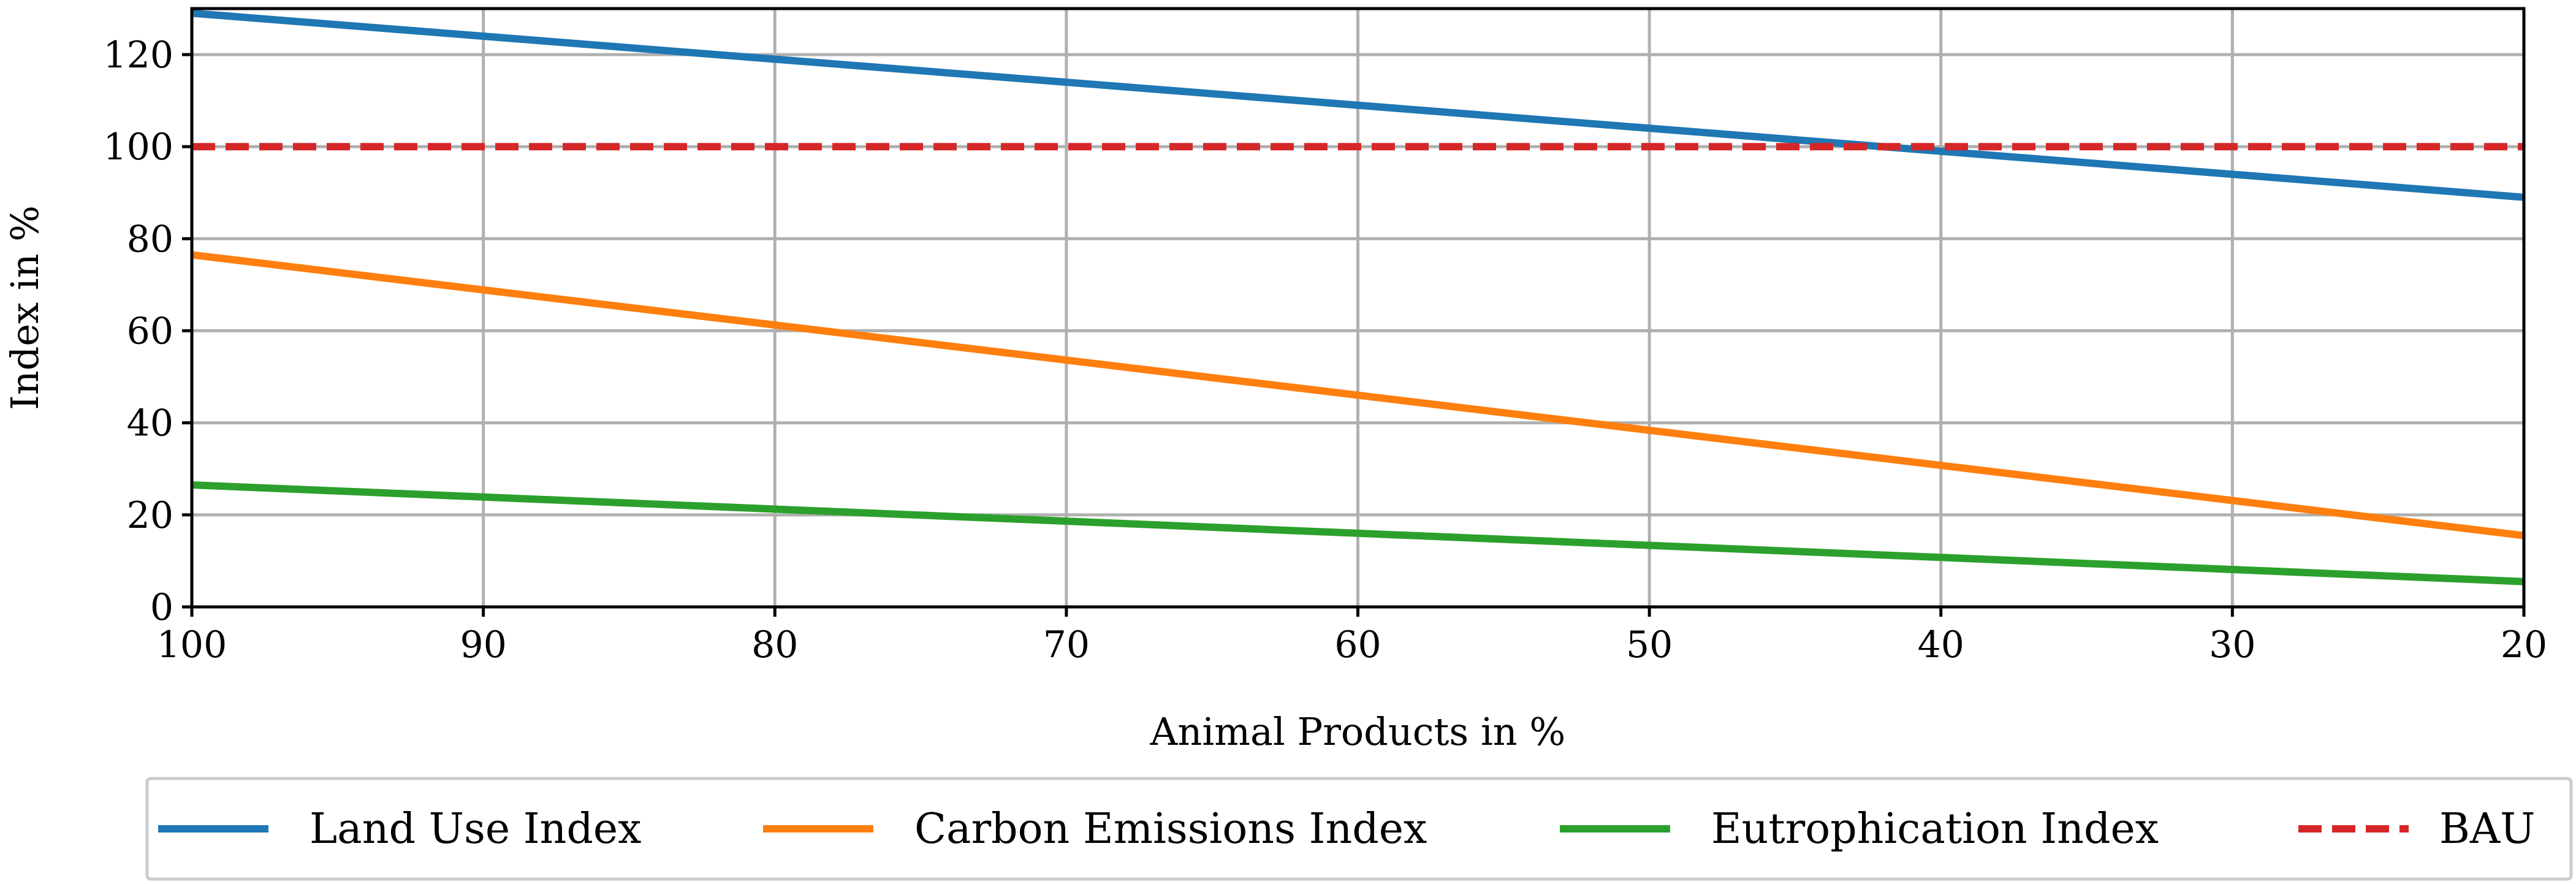 The width and height of the screenshot is (2576, 884). What do you see at coordinates (1170, 829) in the screenshot?
I see `legend-label: Carbon Emissions Index` at bounding box center [1170, 829].